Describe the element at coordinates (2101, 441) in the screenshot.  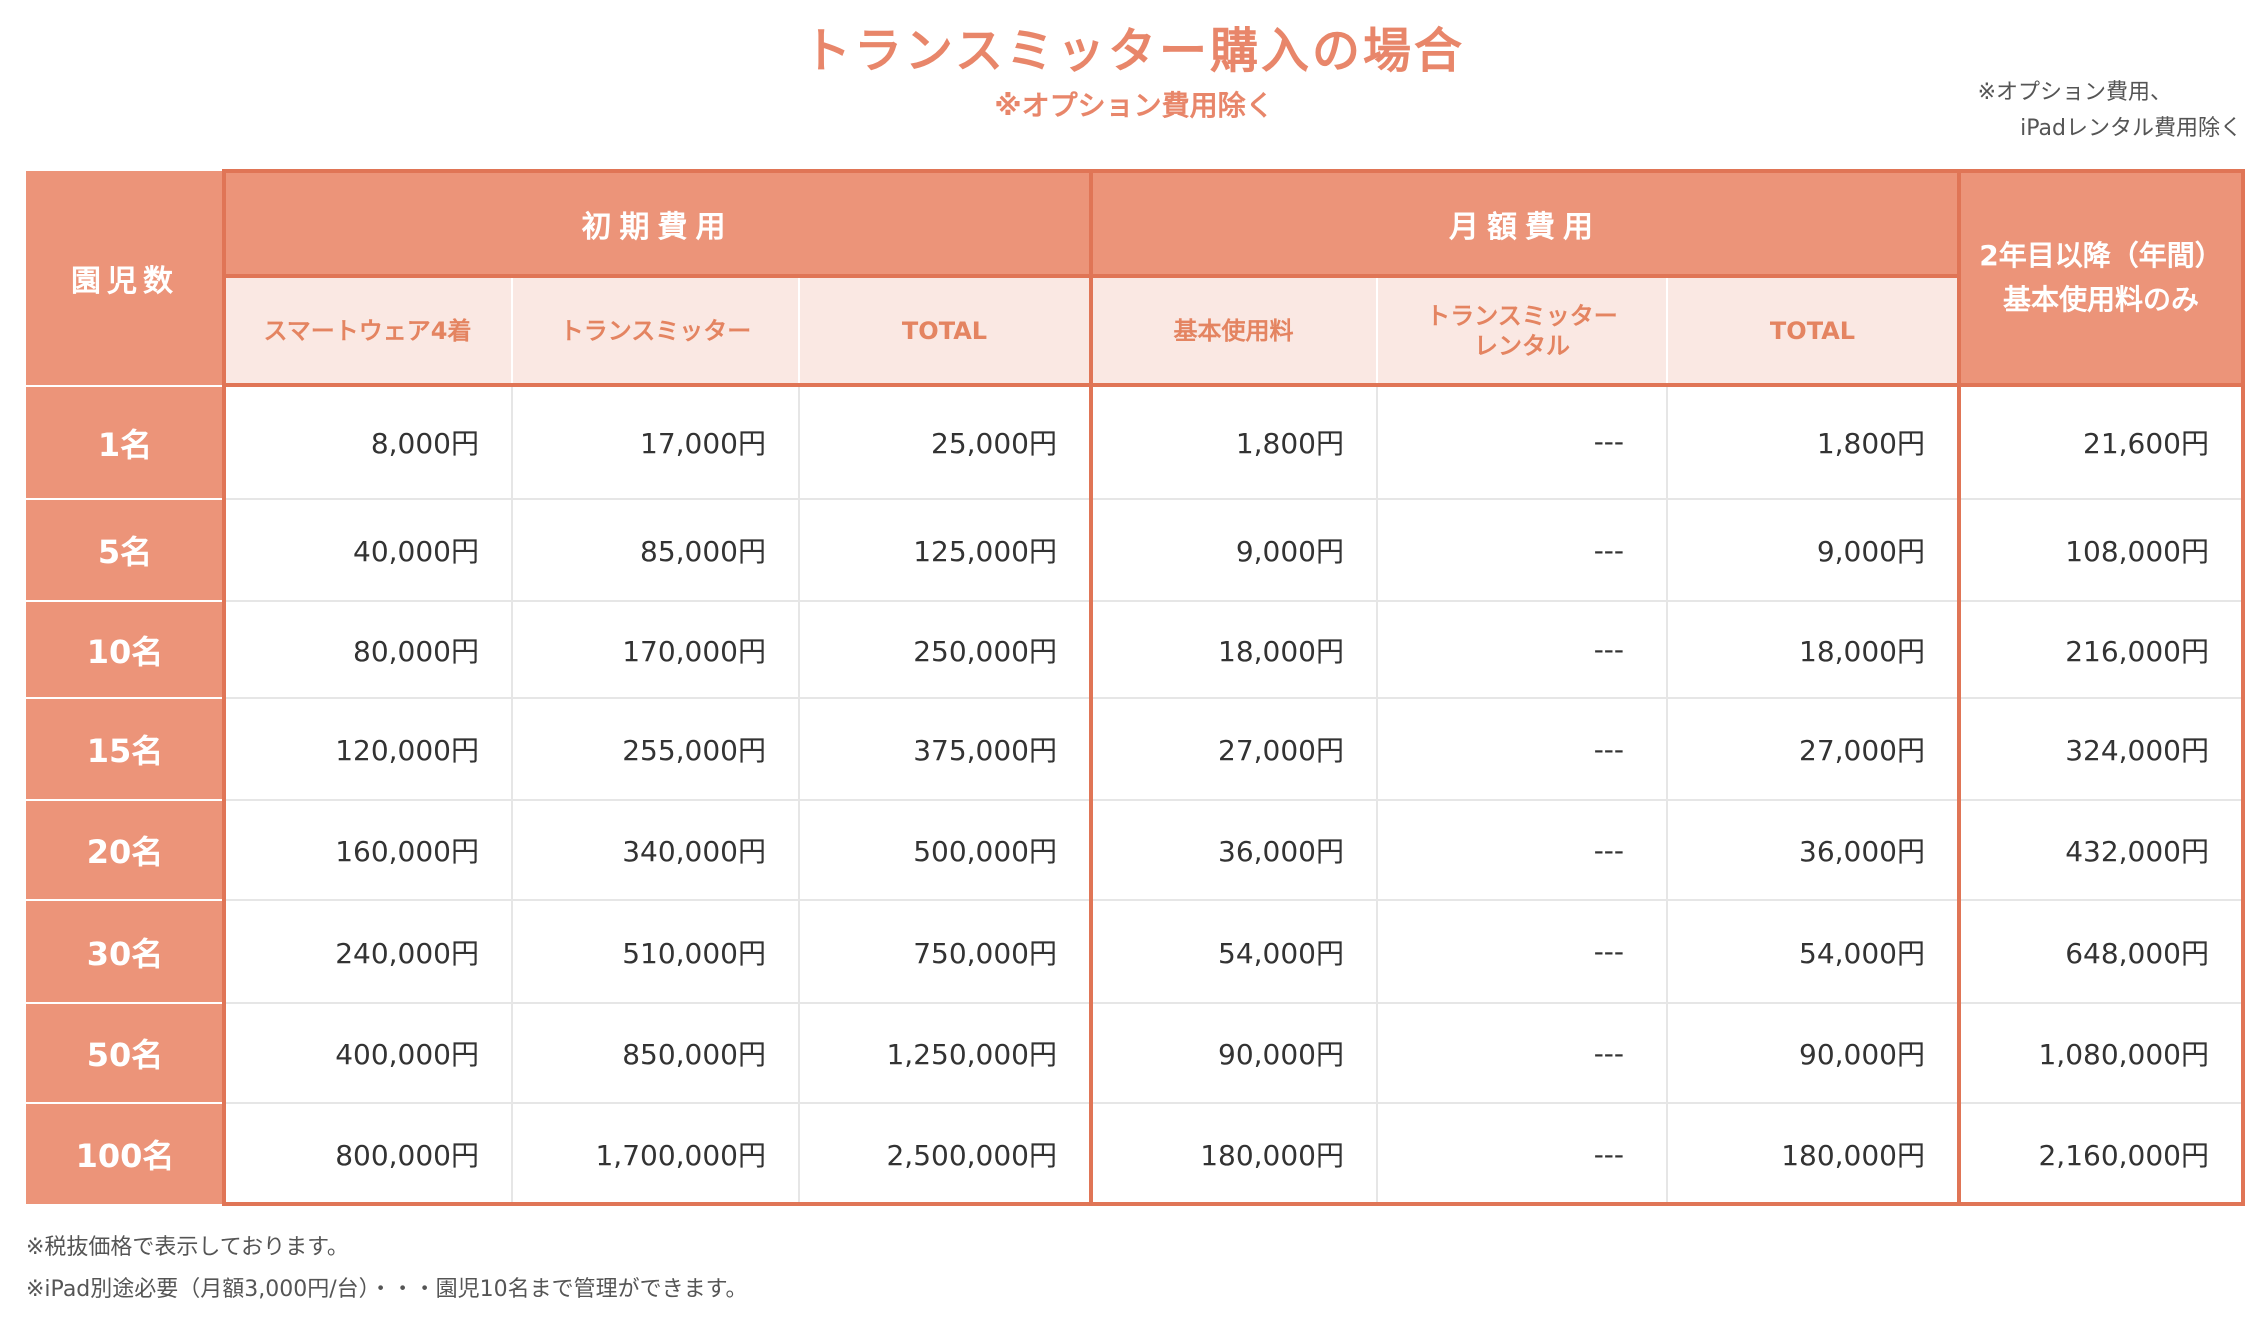
I see `cell: 21,600円` at that location.